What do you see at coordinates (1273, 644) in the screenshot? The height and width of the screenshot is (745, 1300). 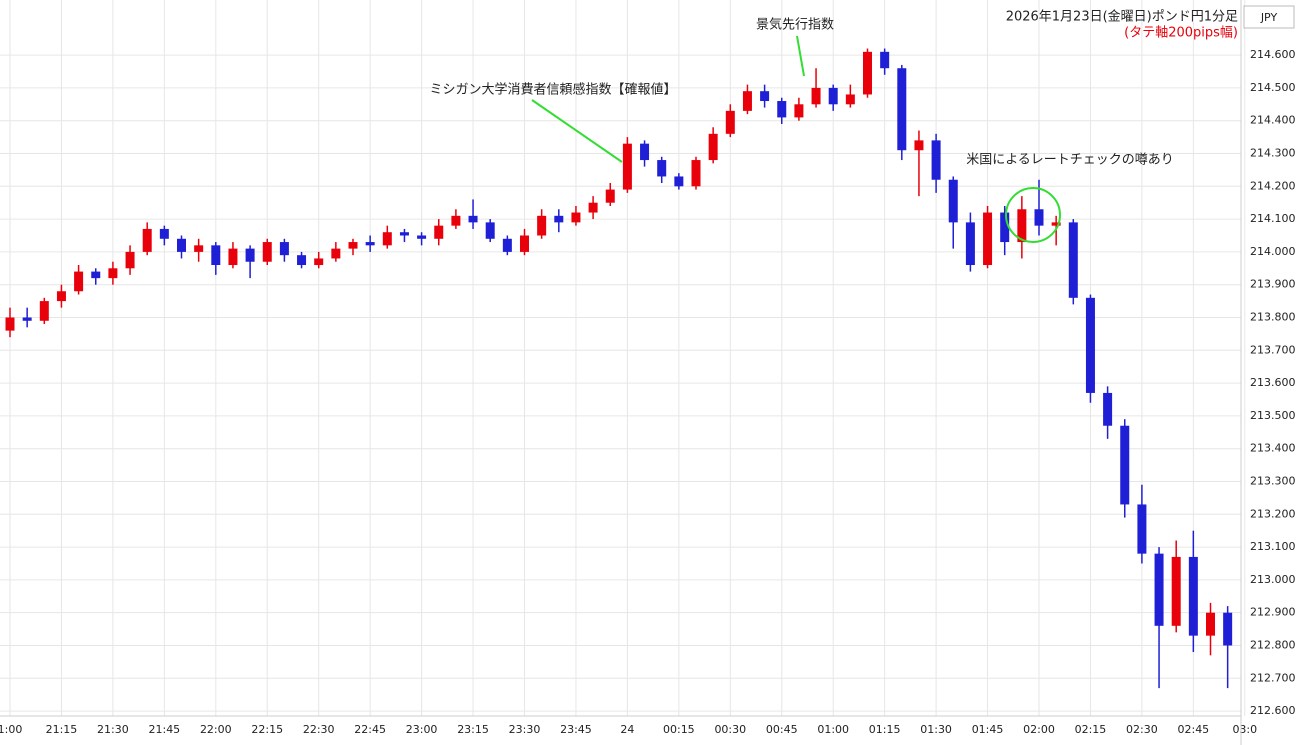 I see `y-tick-label: 212.800` at bounding box center [1273, 644].